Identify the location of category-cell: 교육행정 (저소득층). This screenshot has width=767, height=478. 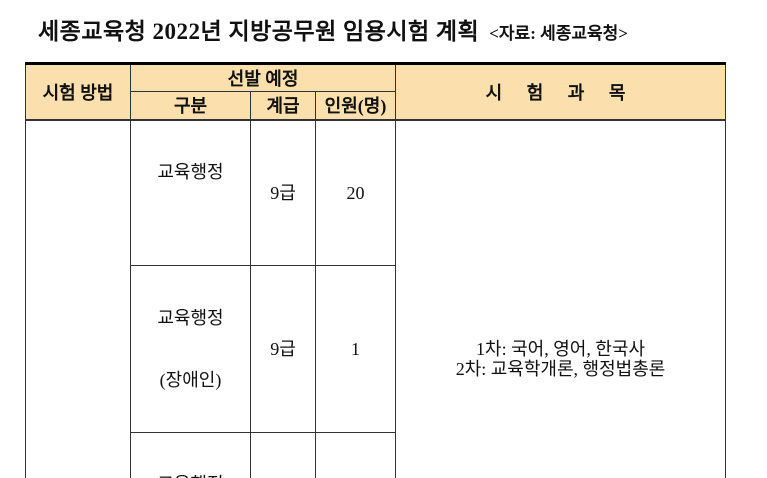
(190, 454).